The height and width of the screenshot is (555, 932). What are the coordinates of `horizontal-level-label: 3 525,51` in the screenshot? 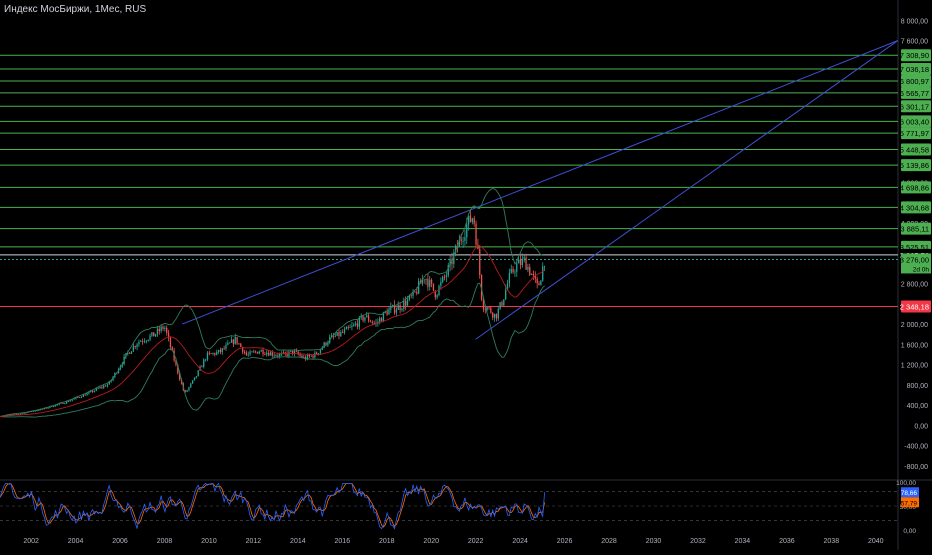 It's located at (914, 247).